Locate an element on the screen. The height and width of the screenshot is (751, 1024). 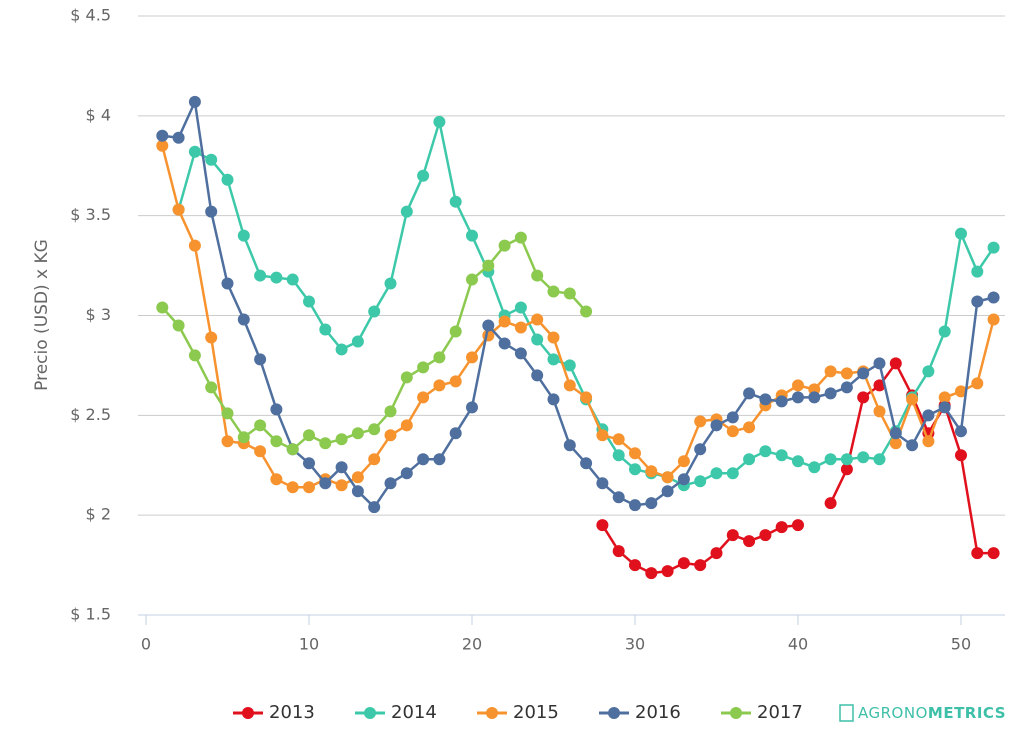
y-tick-label: $ 3 is located at coordinates (98, 314).